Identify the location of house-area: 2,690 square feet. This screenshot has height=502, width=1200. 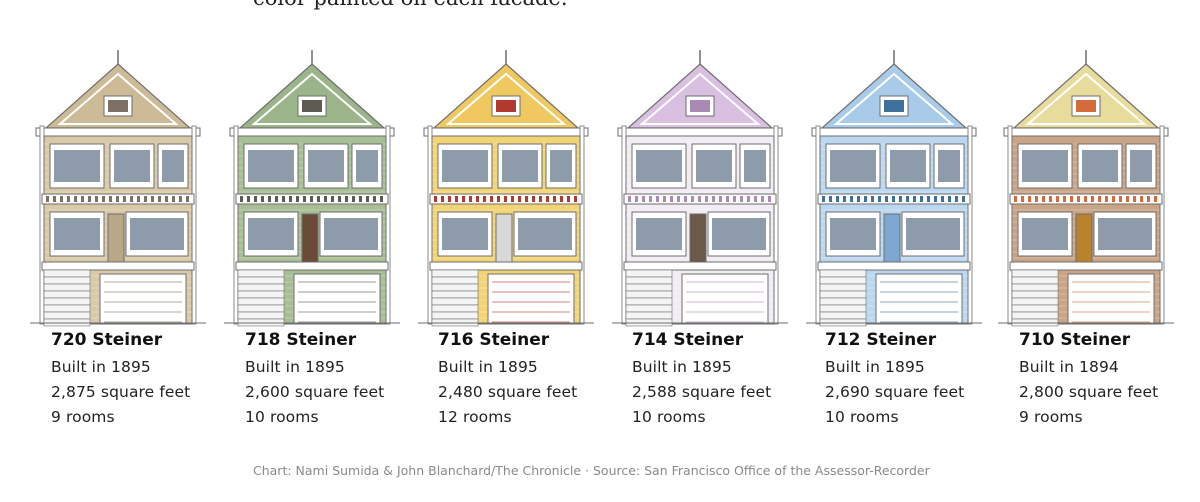
(895, 392).